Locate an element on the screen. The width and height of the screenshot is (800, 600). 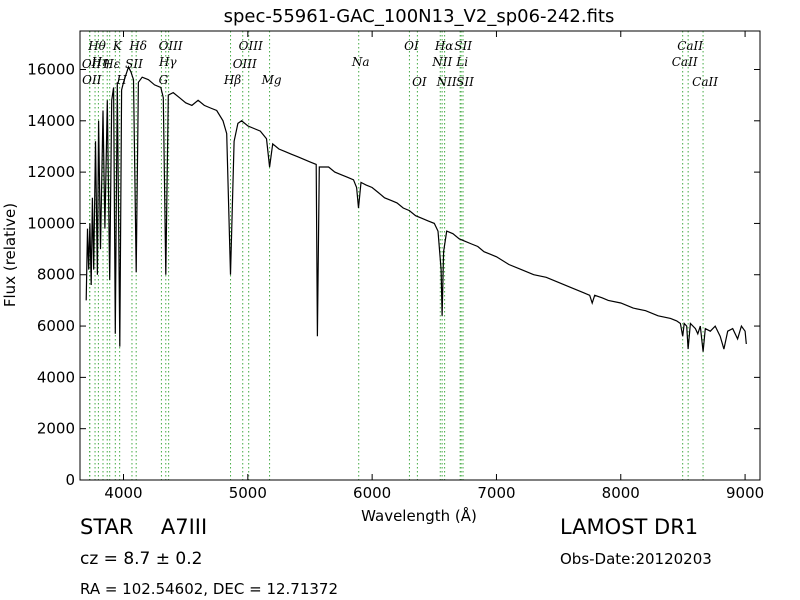
line-marker-label: Li is located at coordinates (461, 62).